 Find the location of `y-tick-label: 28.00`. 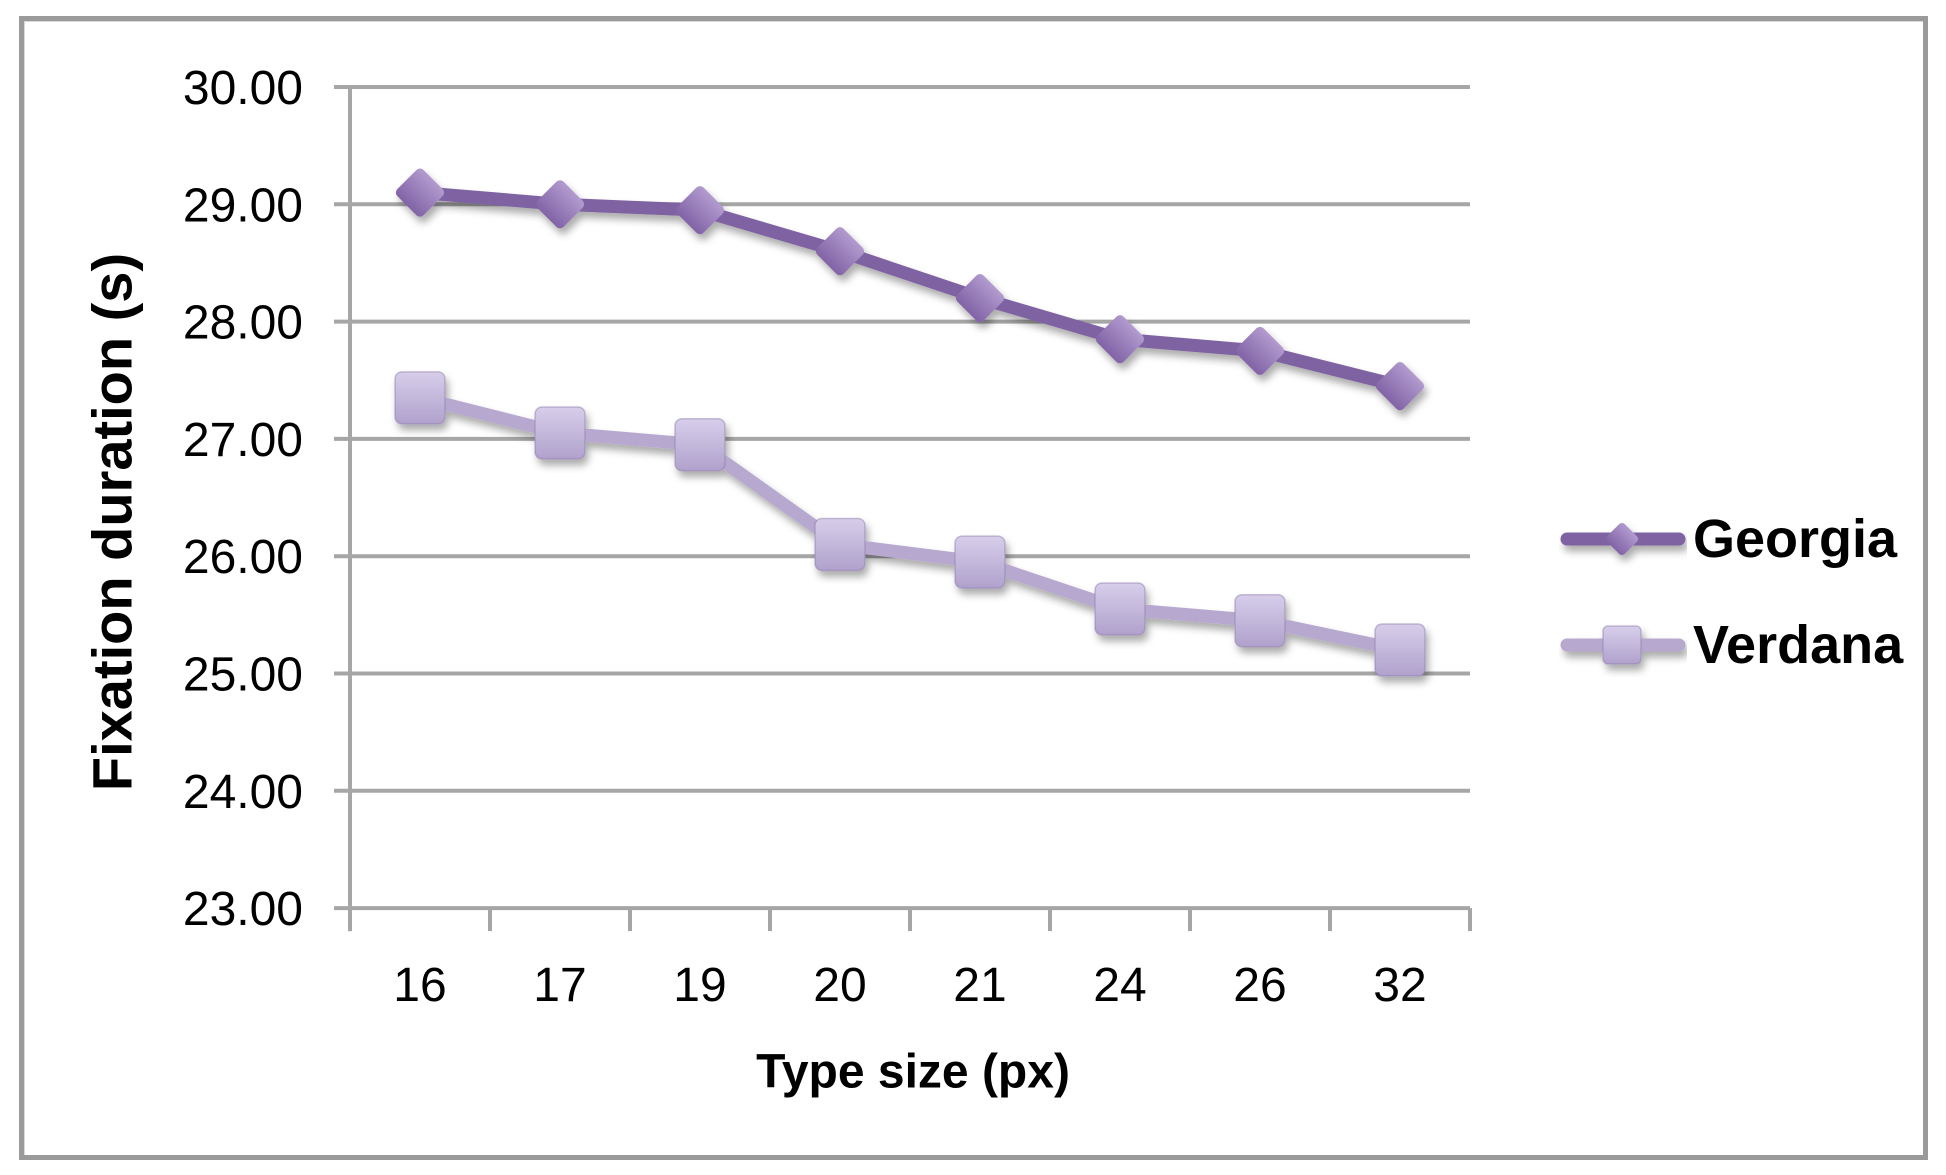

y-tick-label: 28.00 is located at coordinates (243, 323).